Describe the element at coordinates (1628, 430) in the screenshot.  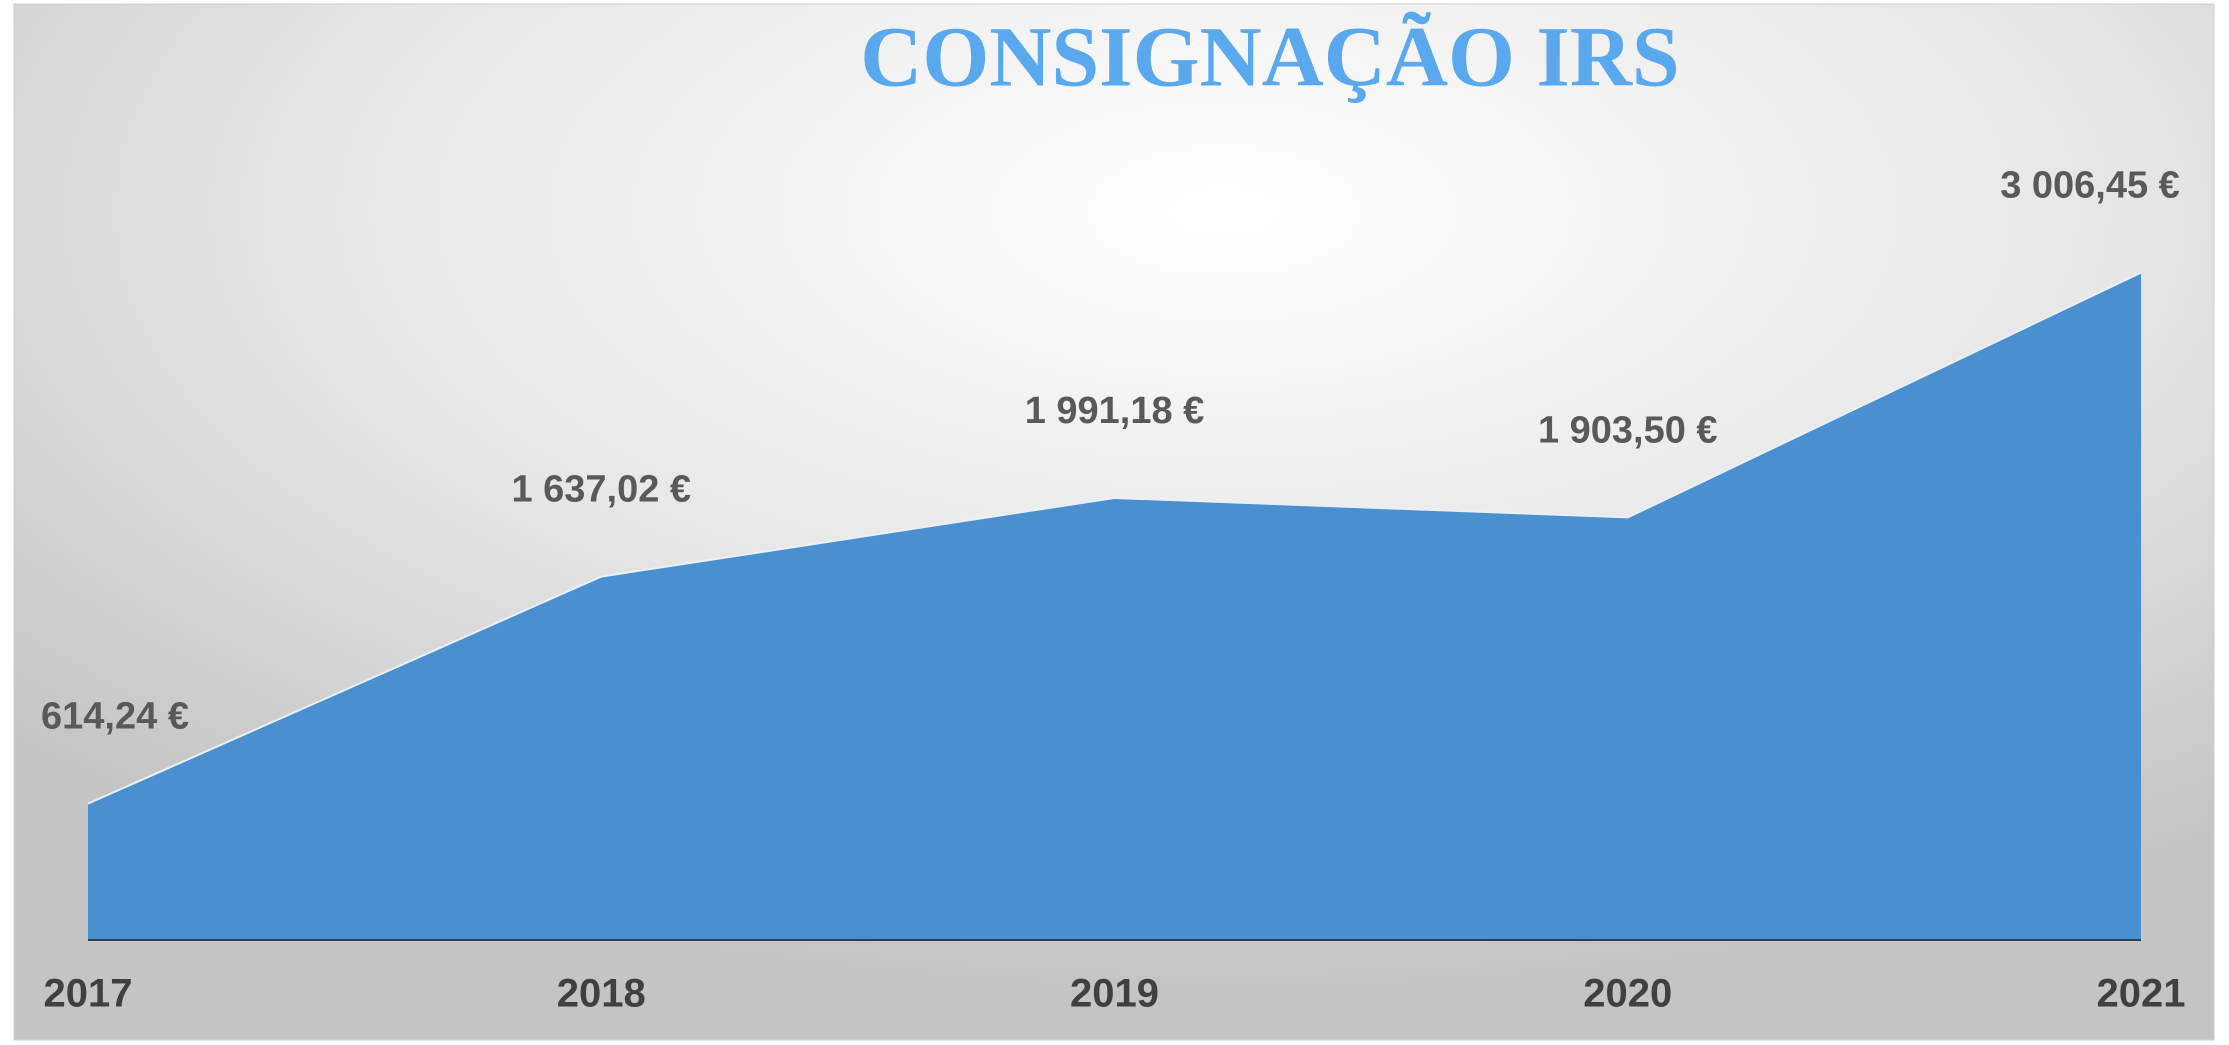
I see `value-label: 1 903,50 €` at that location.